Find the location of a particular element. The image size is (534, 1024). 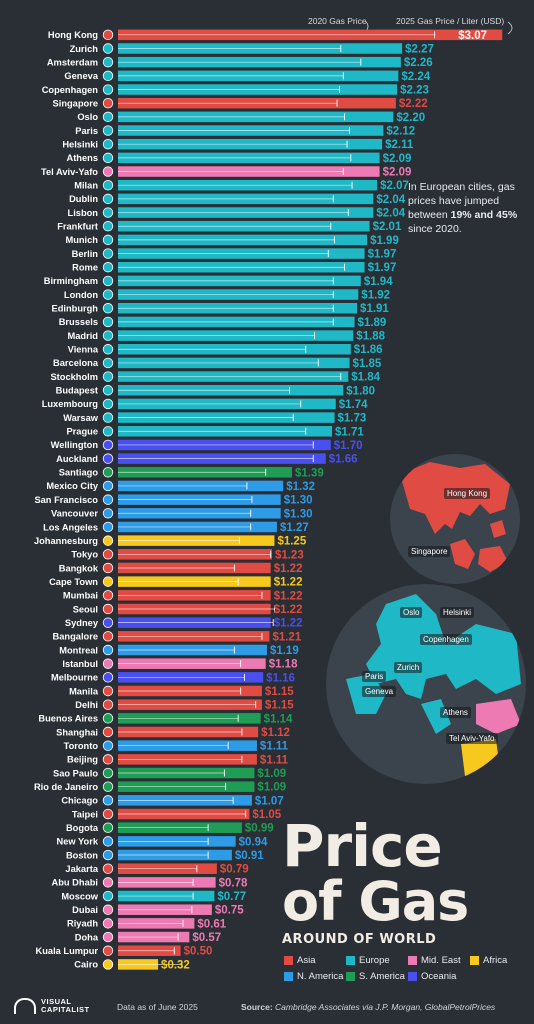

brand-text: VISUAL CAPITALIST is located at coordinates (65, 1006).